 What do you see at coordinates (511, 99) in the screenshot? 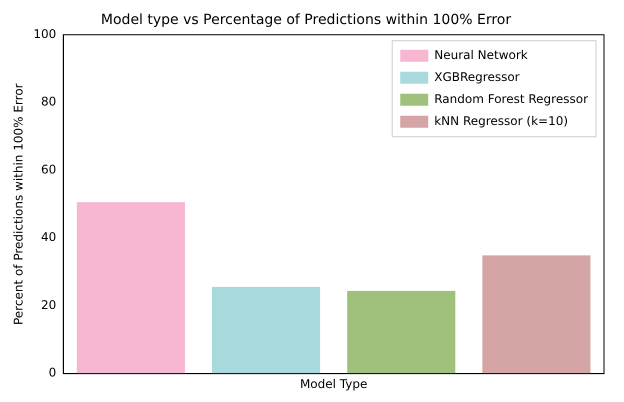
I see `legend-label: Random Forest Regressor` at bounding box center [511, 99].